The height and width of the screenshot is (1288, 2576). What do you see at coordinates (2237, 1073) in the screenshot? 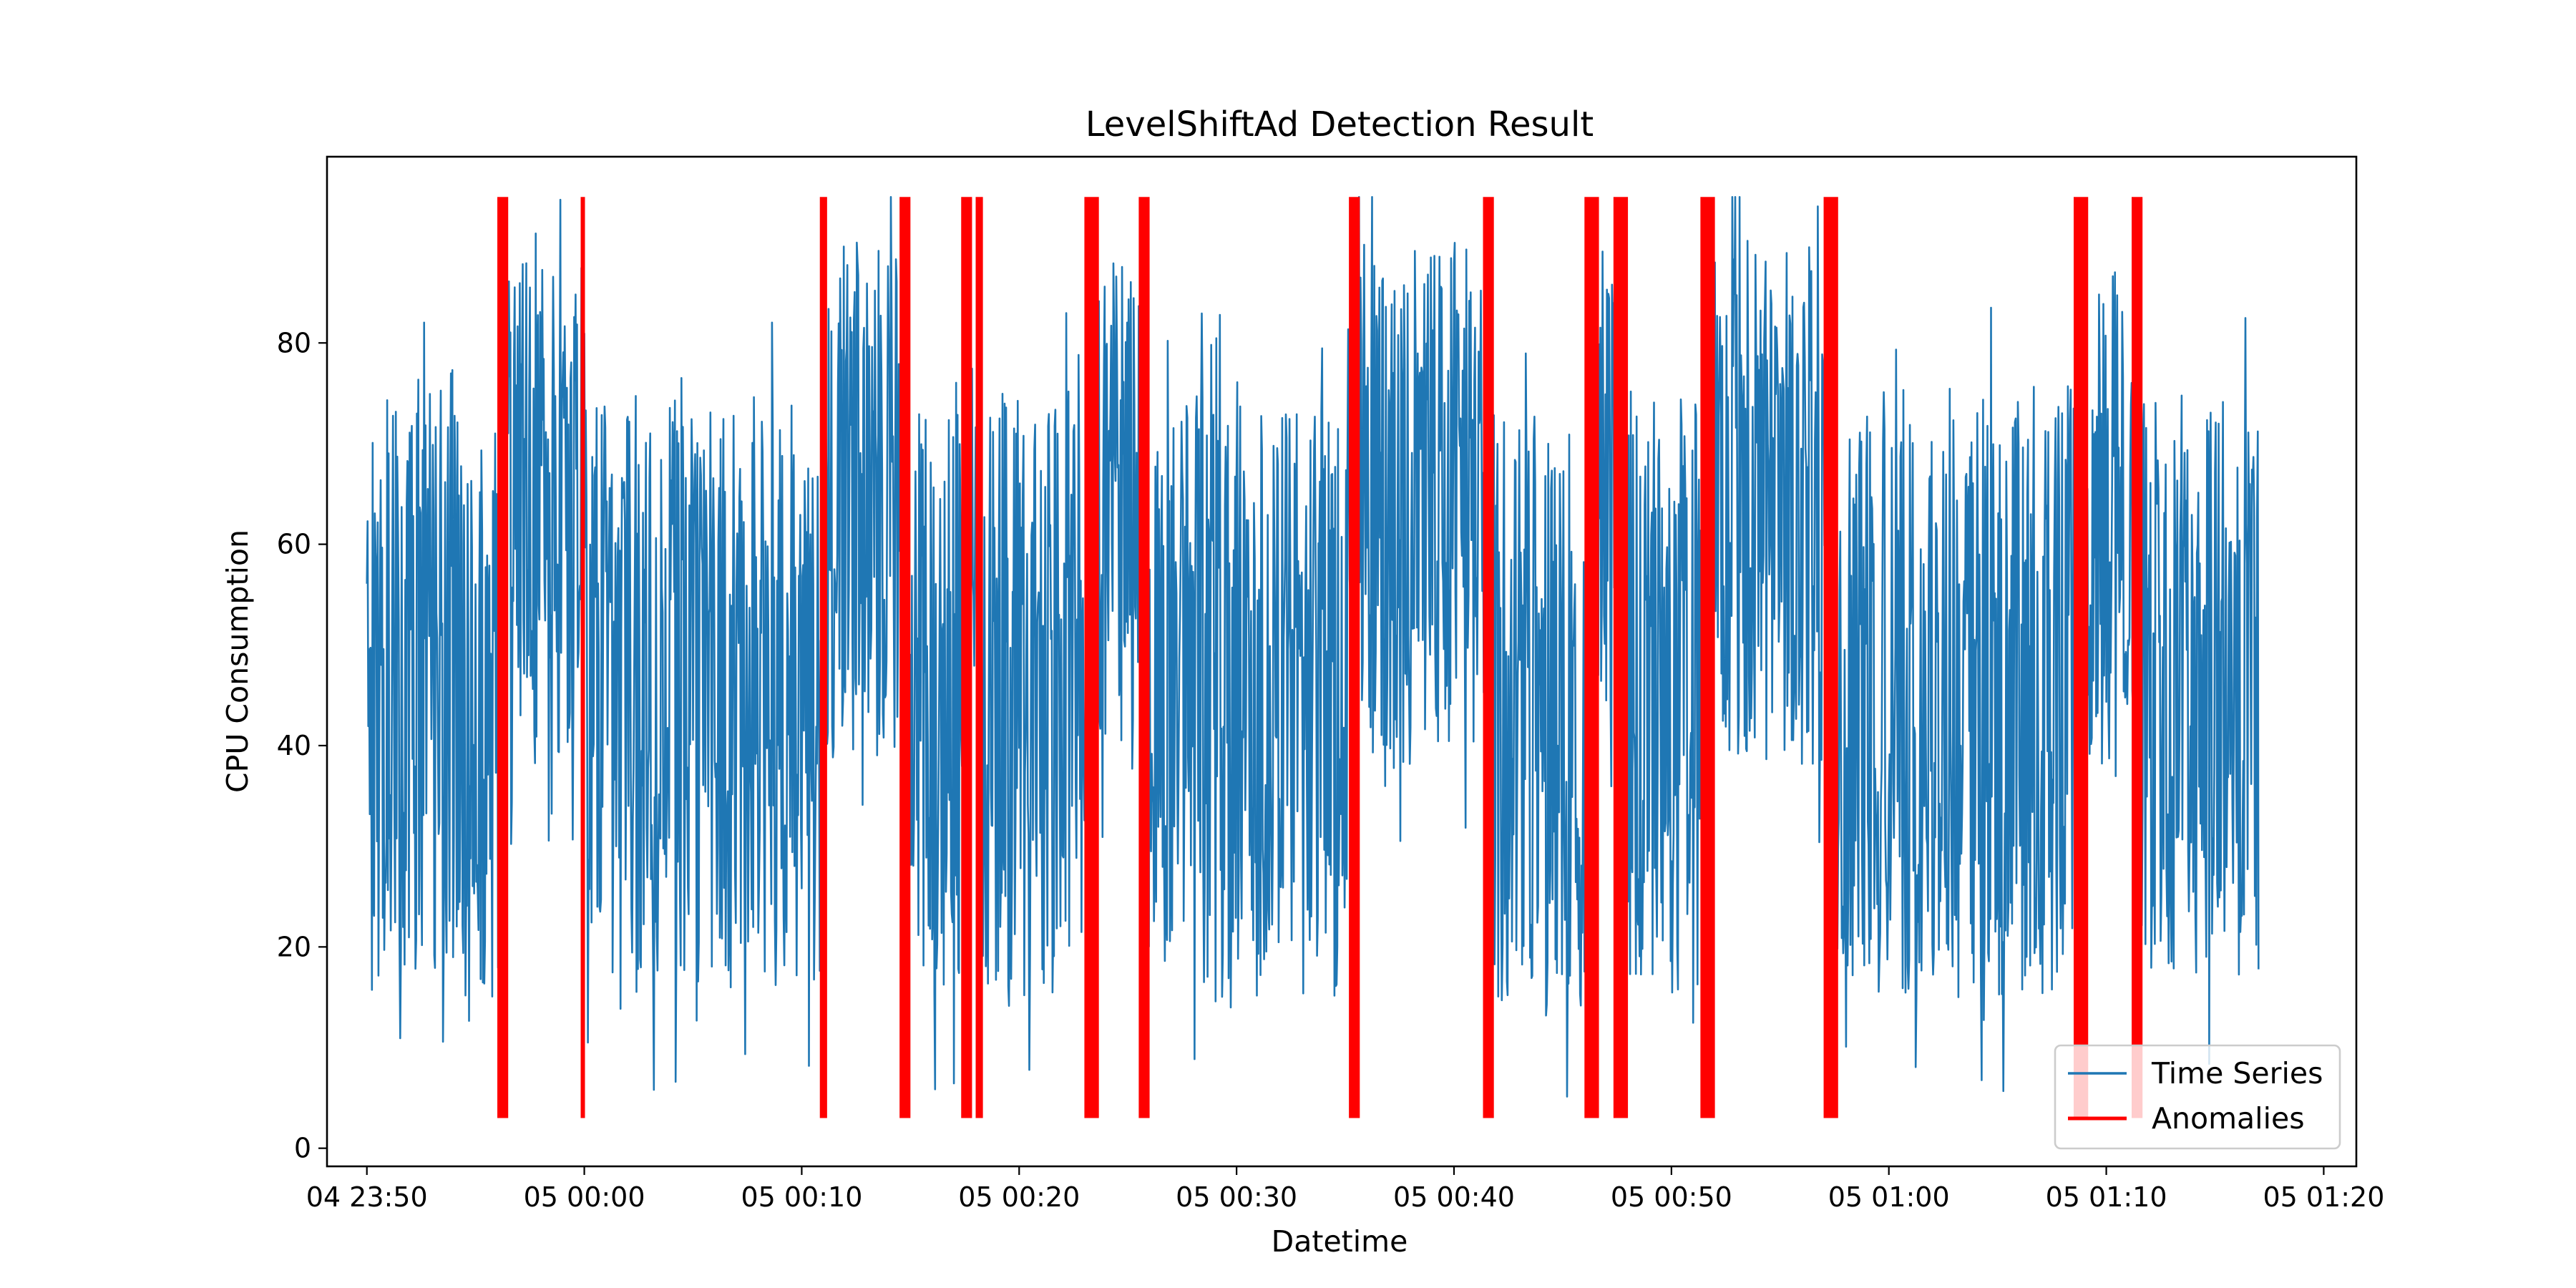
I see `legend-label-time-series: Time Series` at bounding box center [2237, 1073].